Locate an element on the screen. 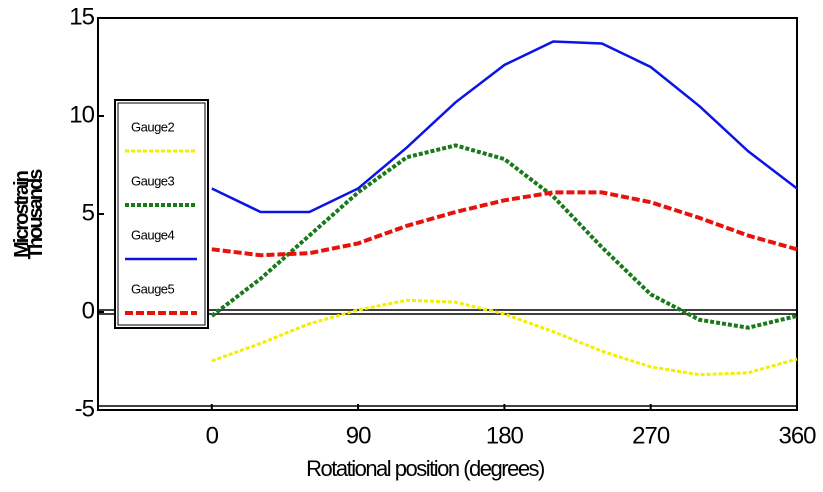 Image resolution: width=823 pixels, height=492 pixels. y-tick-label: -5 is located at coordinates (85, 408).